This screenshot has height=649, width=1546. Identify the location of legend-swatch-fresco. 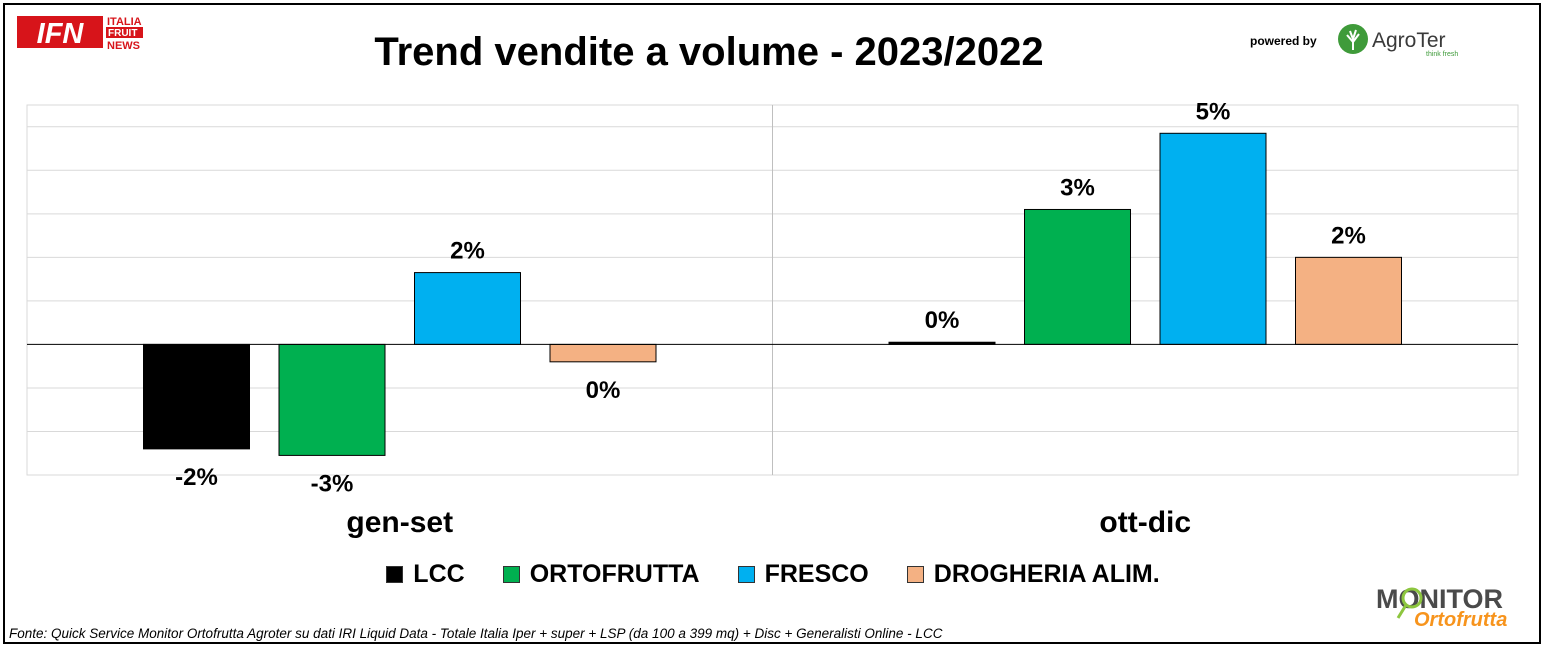
(746, 574).